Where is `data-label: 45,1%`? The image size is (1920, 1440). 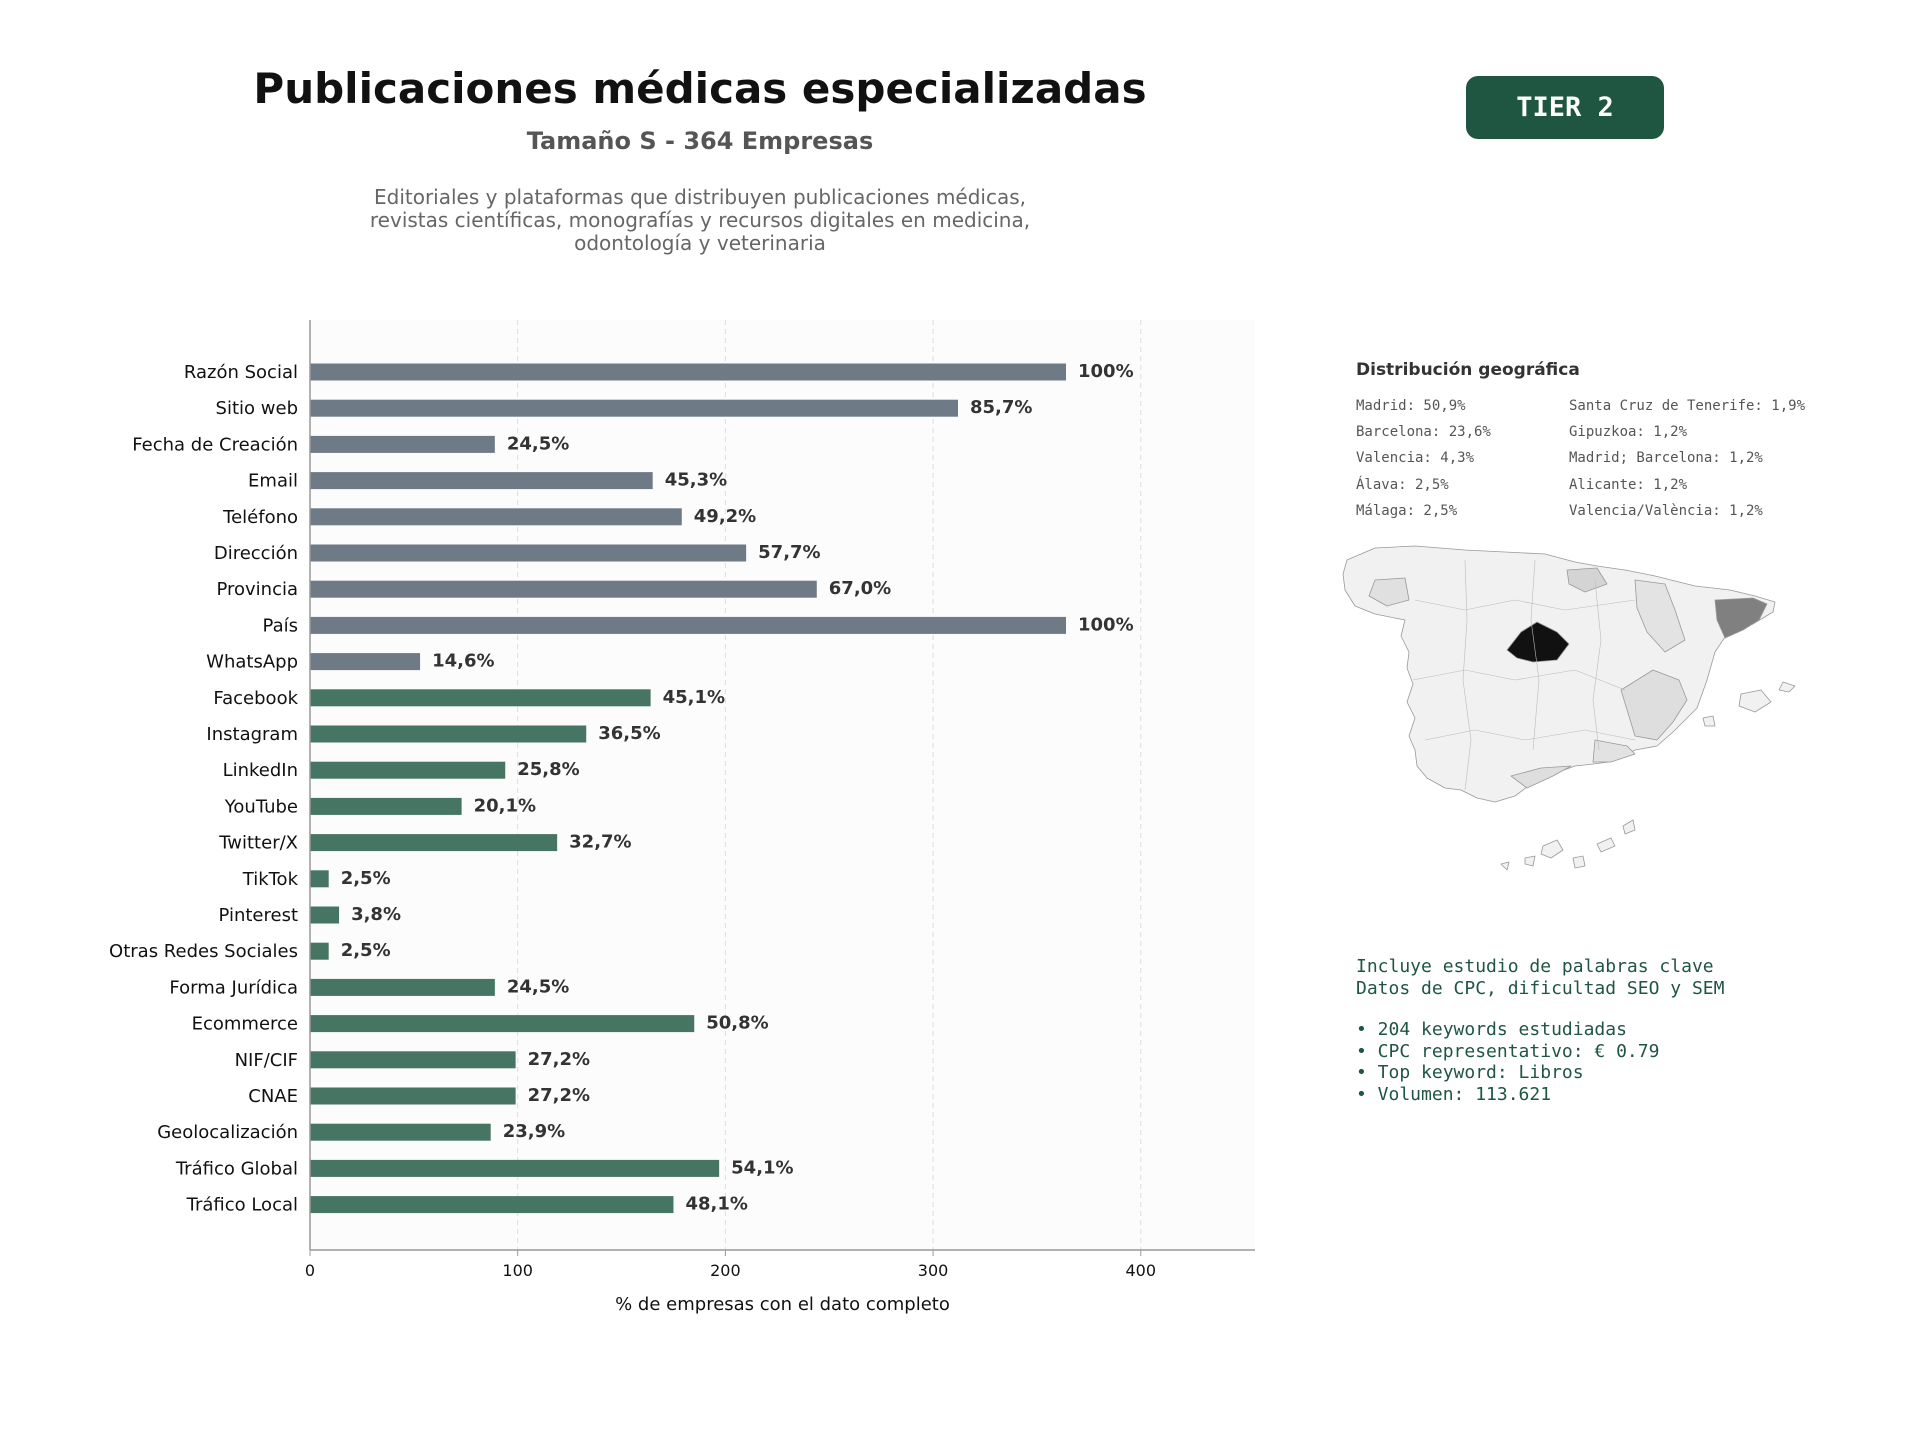
data-label: 45,1% is located at coordinates (694, 697).